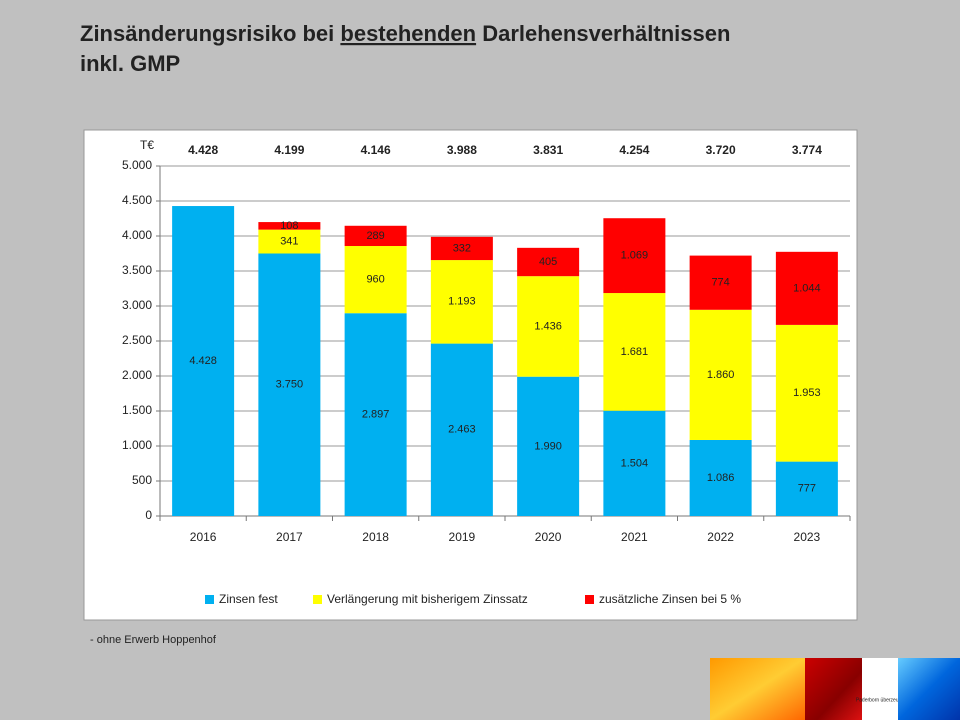  What do you see at coordinates (376, 150) in the screenshot?
I see `total-label: 4.146` at bounding box center [376, 150].